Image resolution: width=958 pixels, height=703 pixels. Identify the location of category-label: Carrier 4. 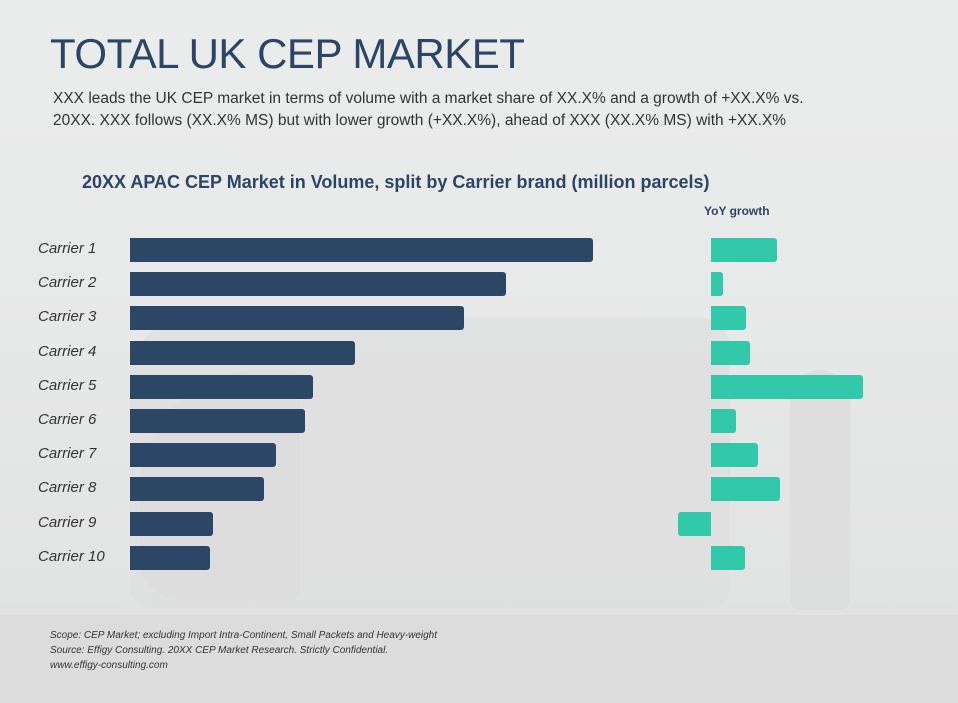
(67, 351).